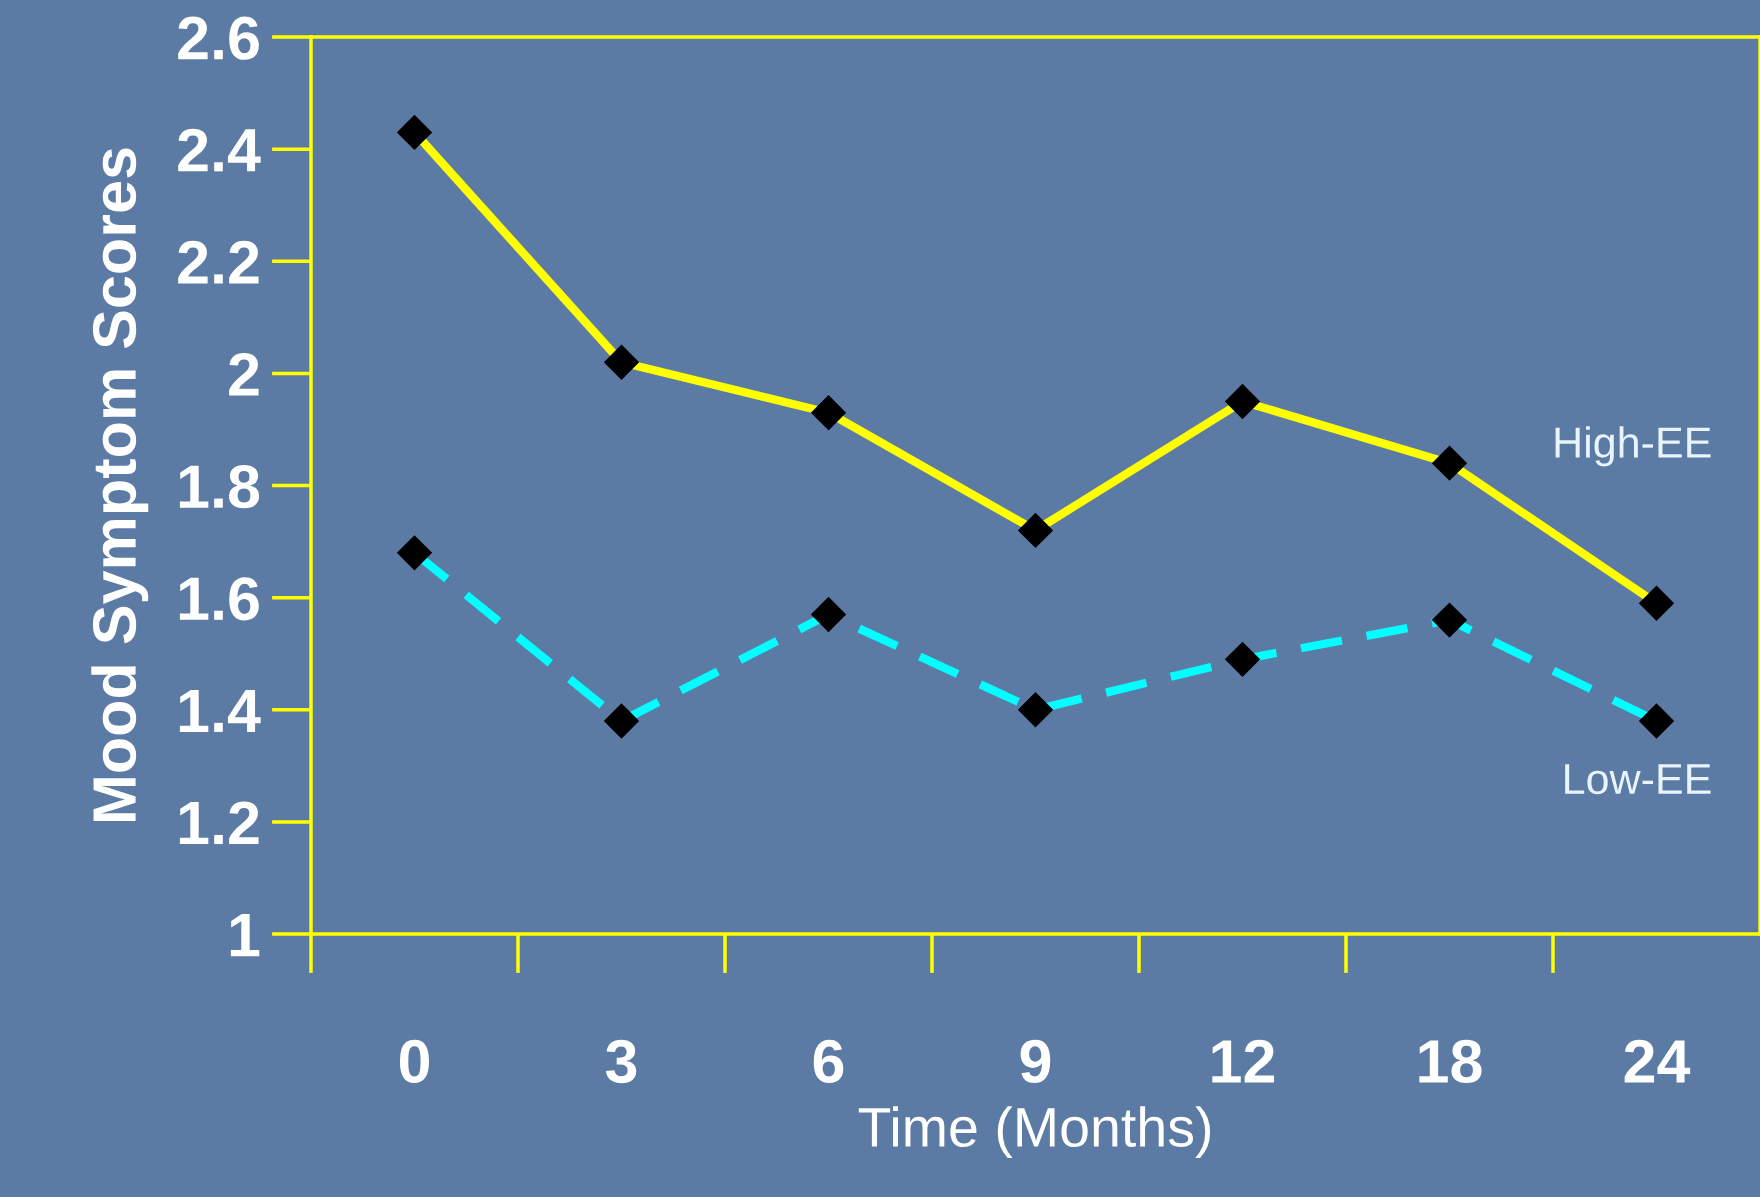 The image size is (1760, 1197). What do you see at coordinates (219, 150) in the screenshot?
I see `y-tick-label: 2.4` at bounding box center [219, 150].